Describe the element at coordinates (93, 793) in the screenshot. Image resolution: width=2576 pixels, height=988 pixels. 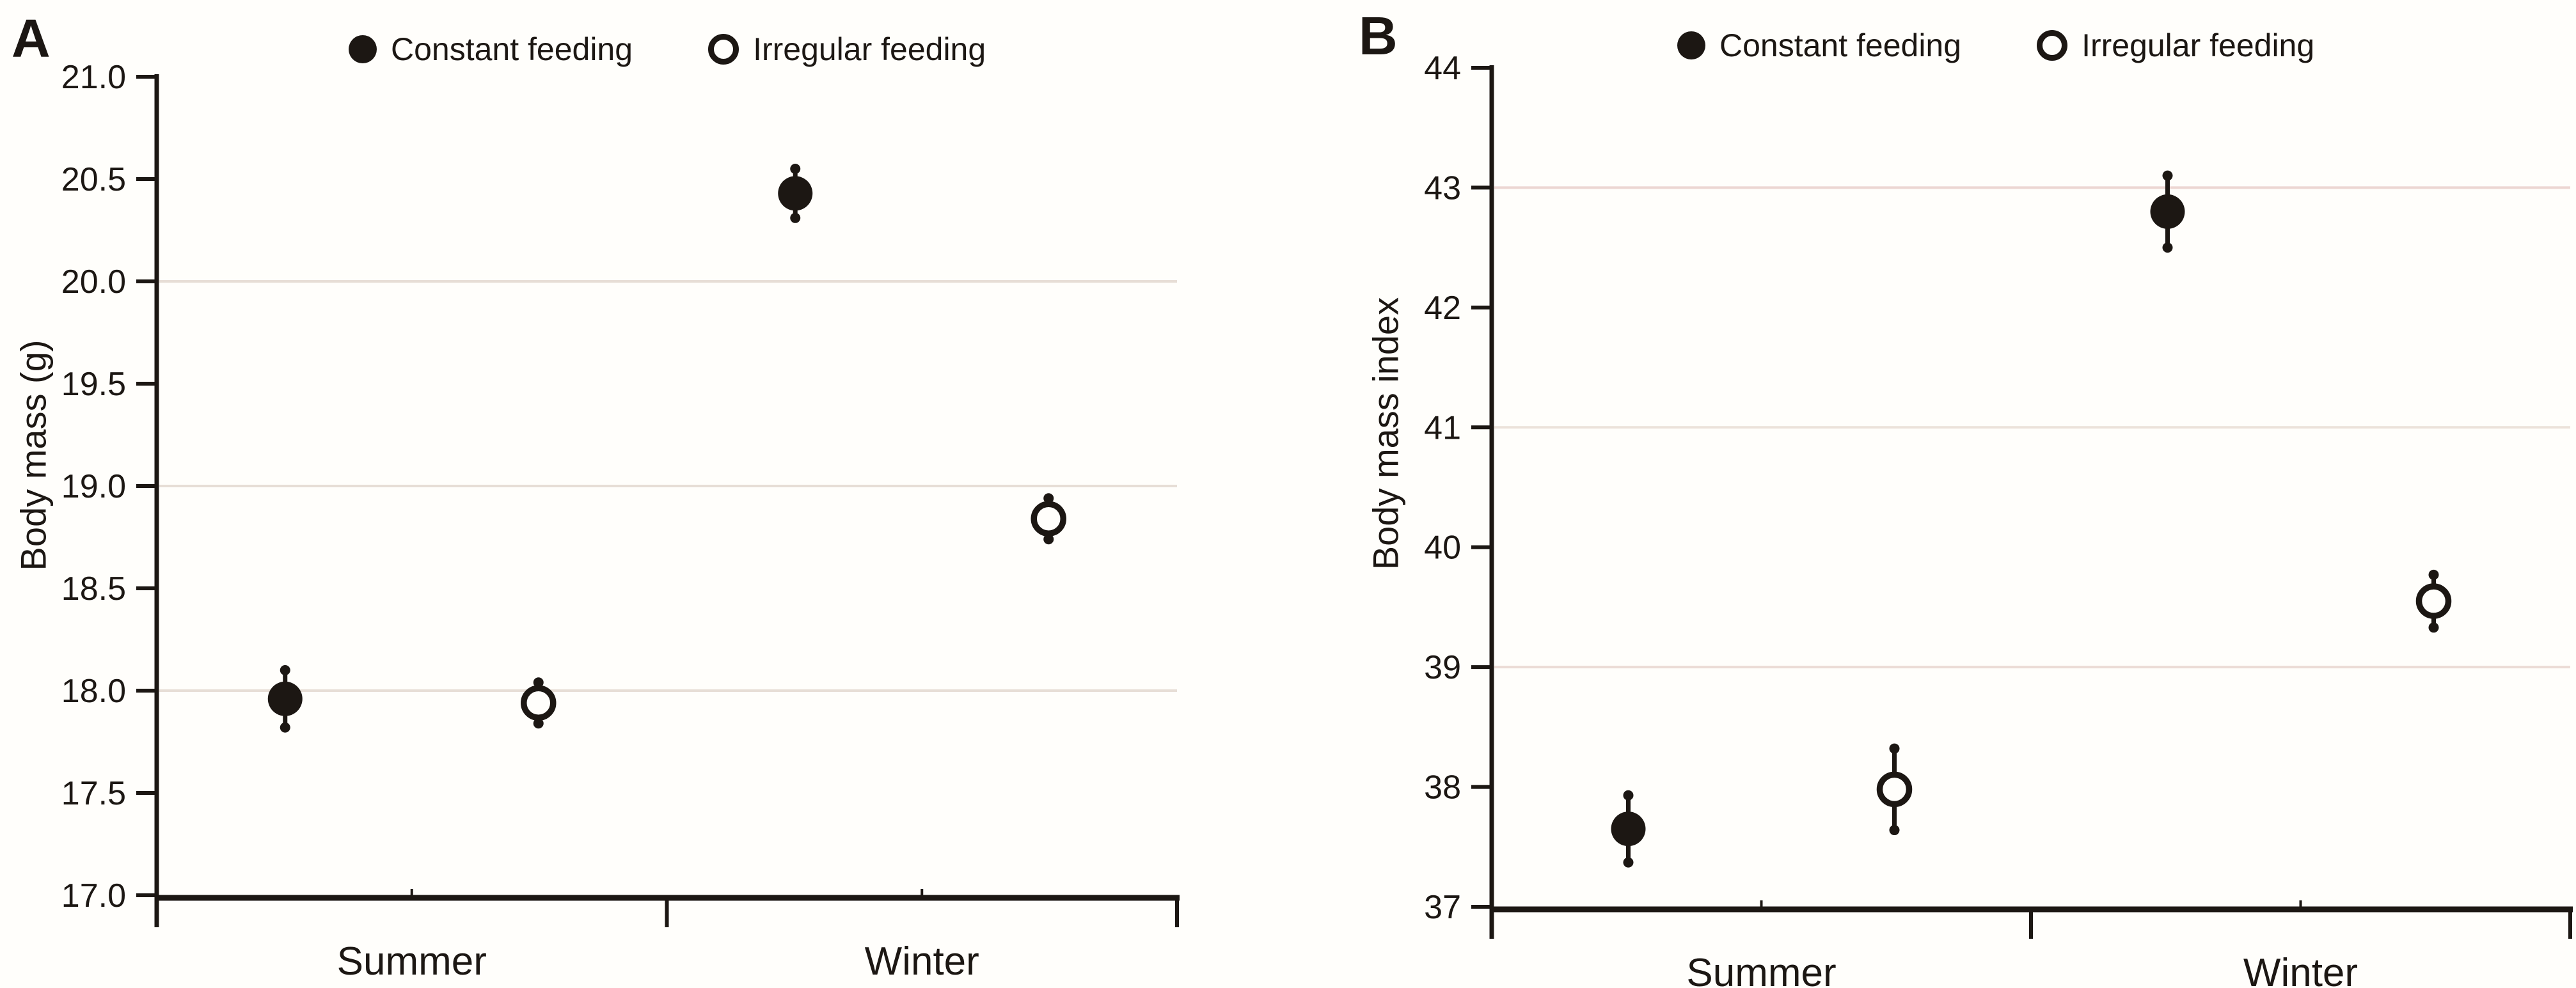
I see `y-tick-label: 17.5` at that location.